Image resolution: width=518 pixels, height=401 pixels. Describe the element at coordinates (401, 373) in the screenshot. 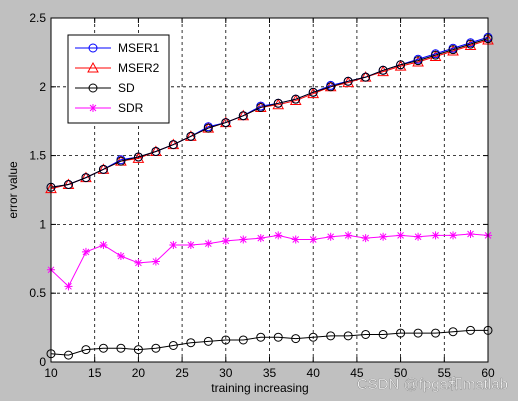

I see `x-tick-label: 50` at that location.